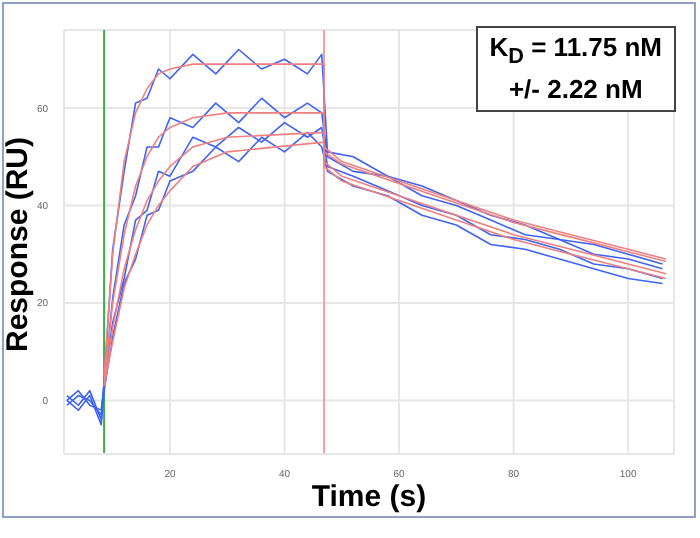 The image size is (700, 538). Describe the element at coordinates (575, 69) in the screenshot. I see `annotation: K$_{D}$ = 11.75 nM +/- 2.22 nM` at that location.